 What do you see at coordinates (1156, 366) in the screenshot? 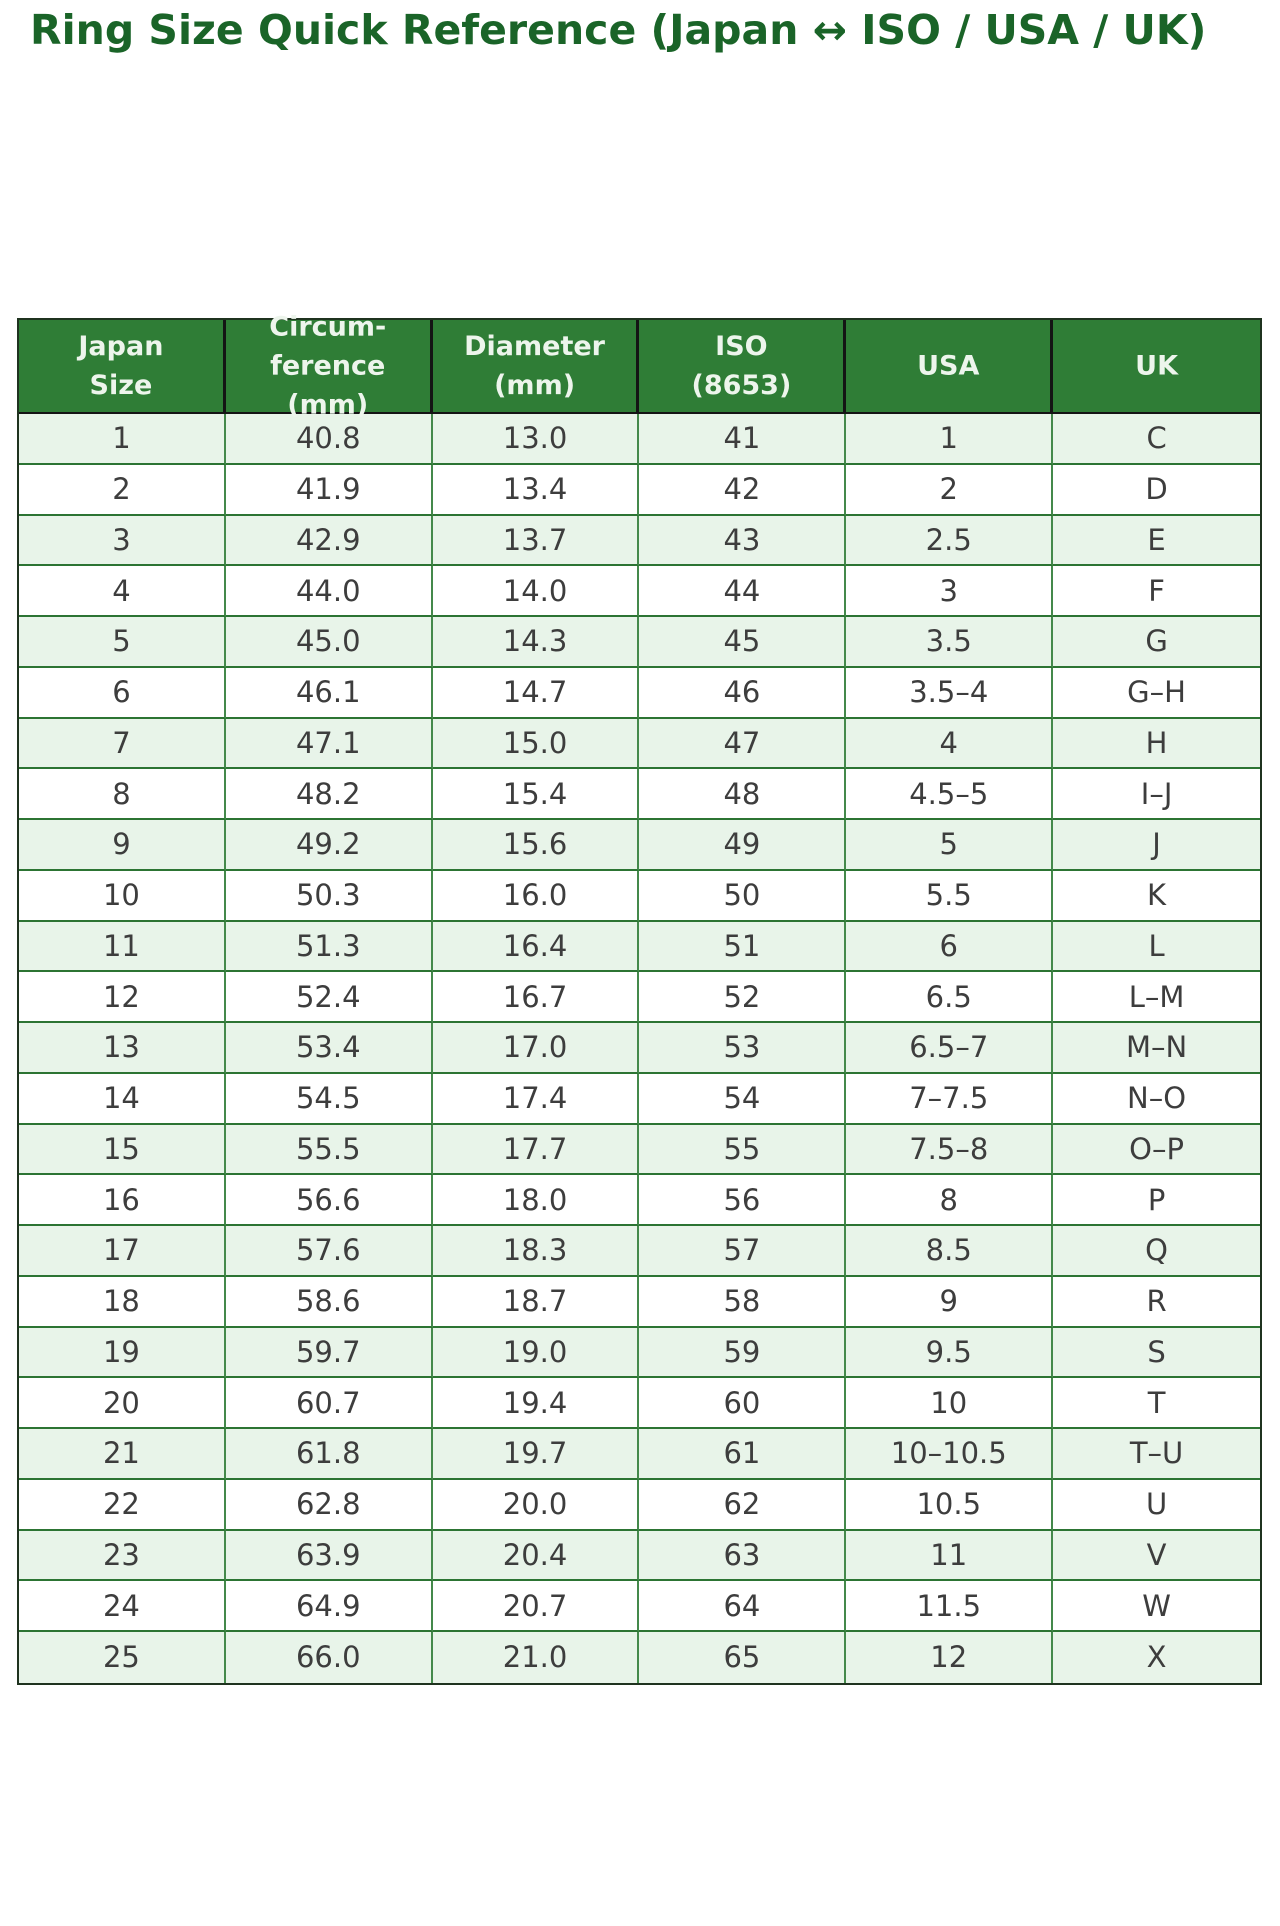
I see `header-cell-uk: UK` at bounding box center [1156, 366].